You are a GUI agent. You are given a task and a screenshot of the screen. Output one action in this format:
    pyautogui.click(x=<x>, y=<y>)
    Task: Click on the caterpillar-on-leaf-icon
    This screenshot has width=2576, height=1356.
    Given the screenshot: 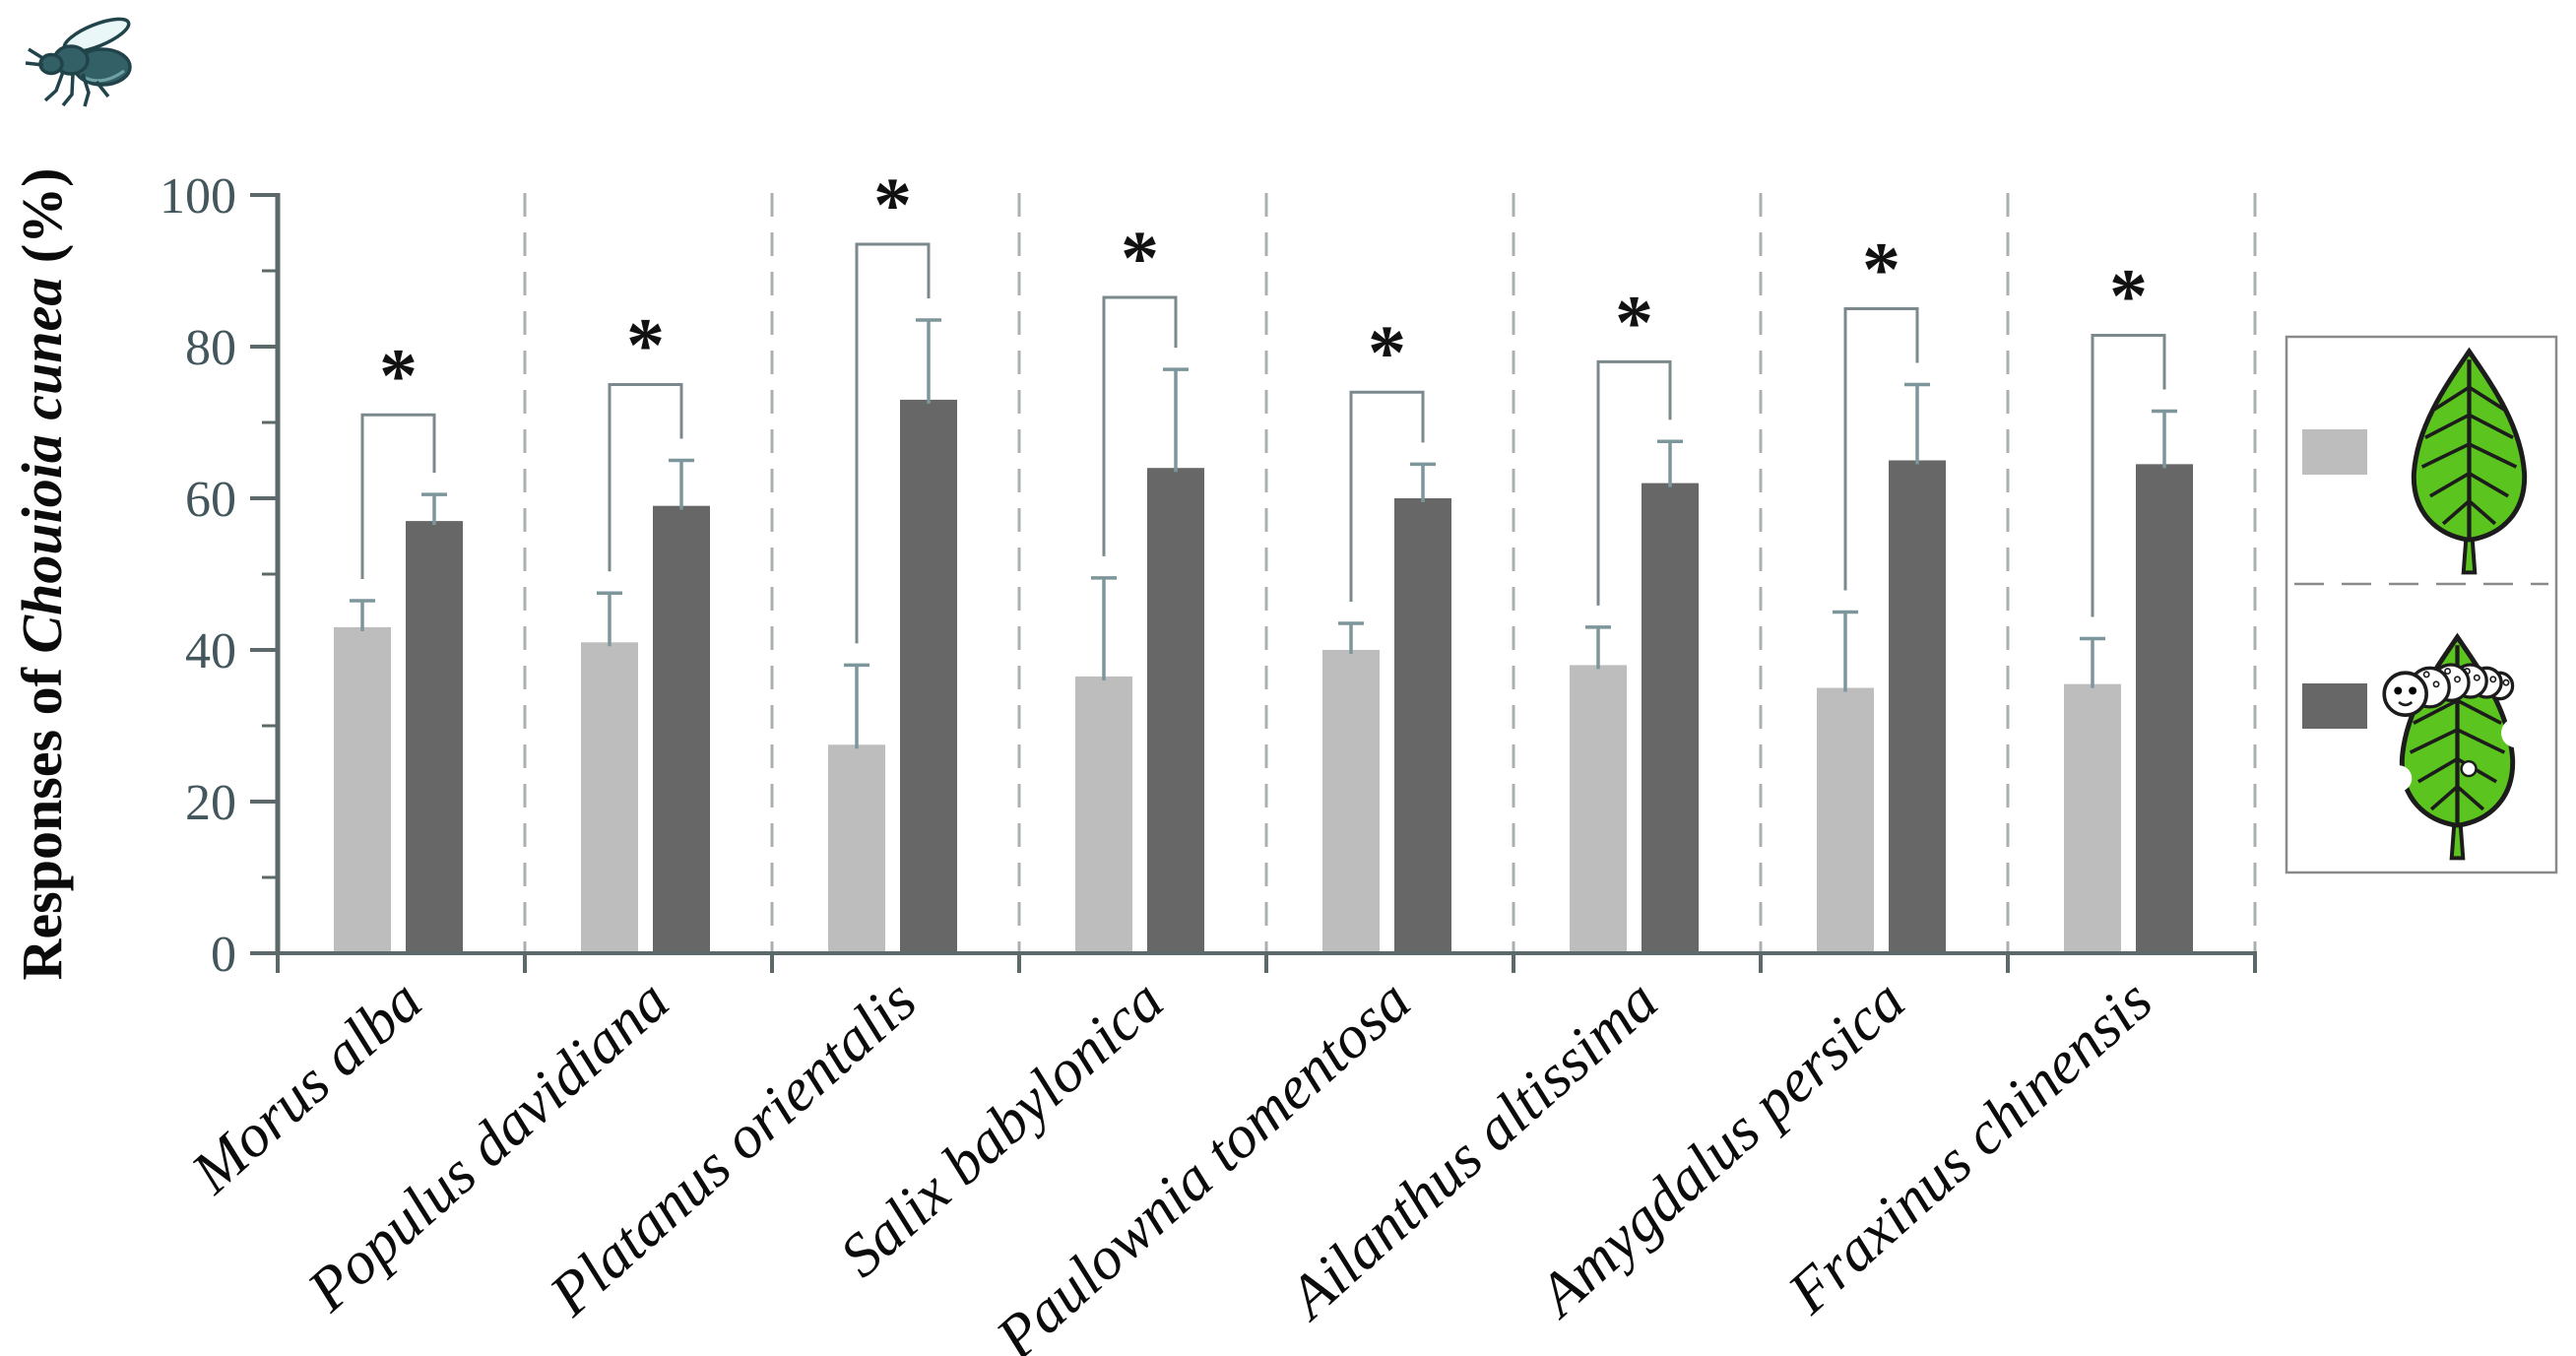 What is the action you would take?
    pyautogui.click(x=2456, y=746)
    